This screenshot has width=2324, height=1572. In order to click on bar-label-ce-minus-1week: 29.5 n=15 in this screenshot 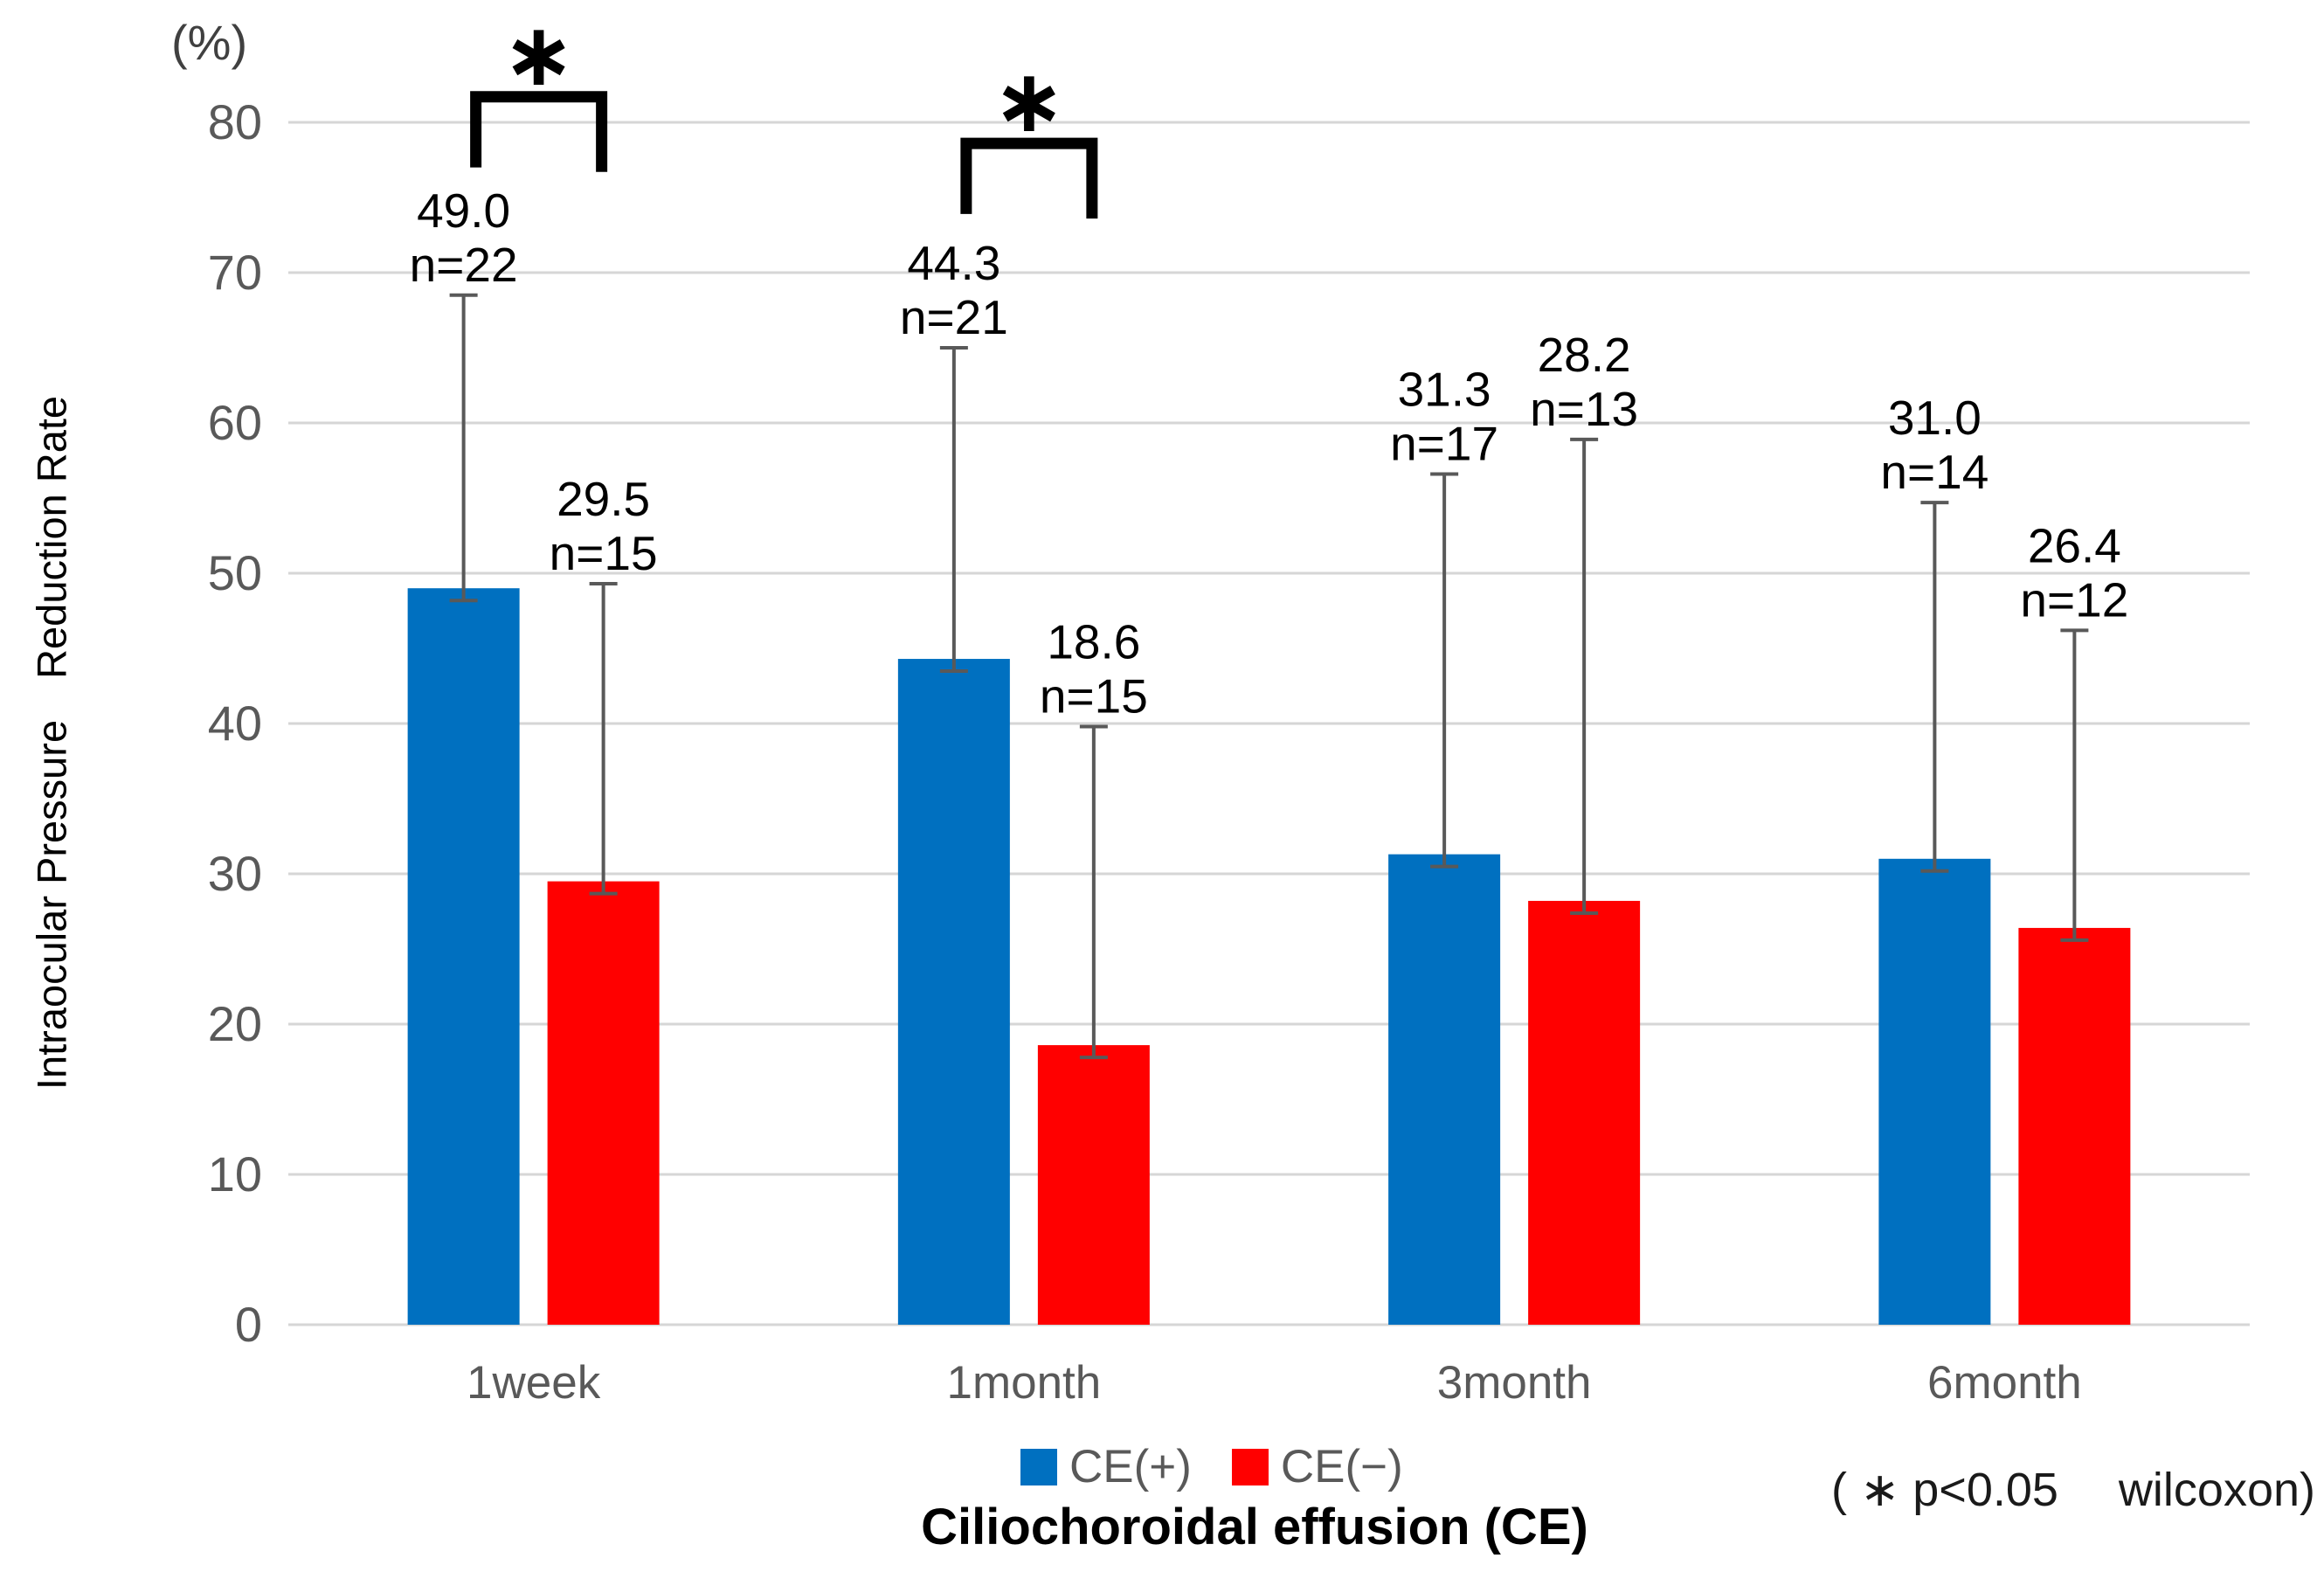, I will do `click(604, 526)`.